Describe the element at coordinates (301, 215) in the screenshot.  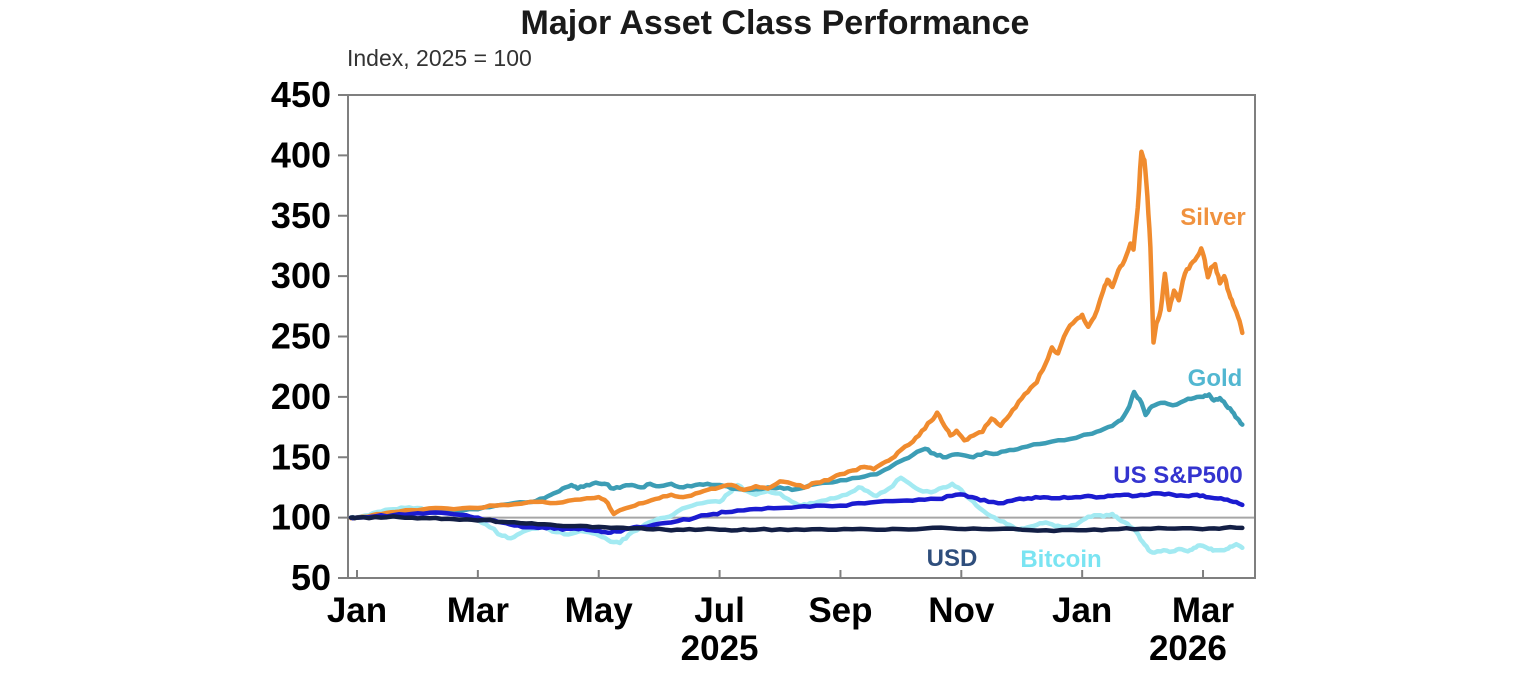
I see `y-axis-tick-label: 350` at that location.